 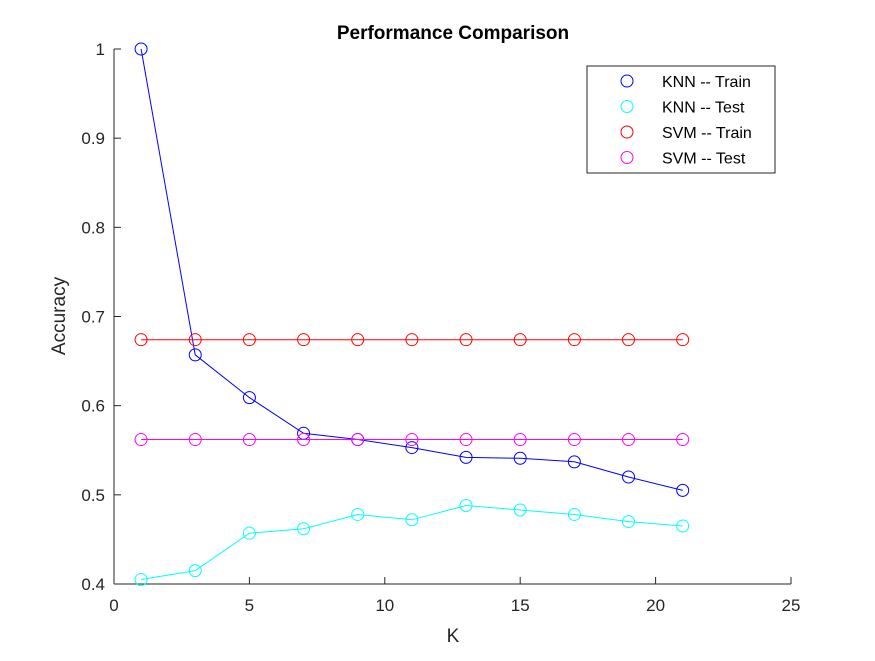 I want to click on series-line, so click(x=412, y=542).